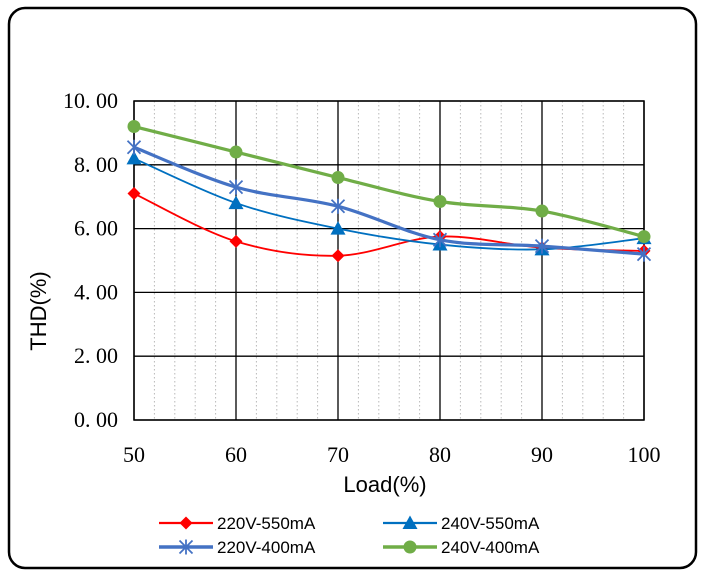  Describe the element at coordinates (490, 547) in the screenshot. I see `legend-label: 240V-400mA` at that location.